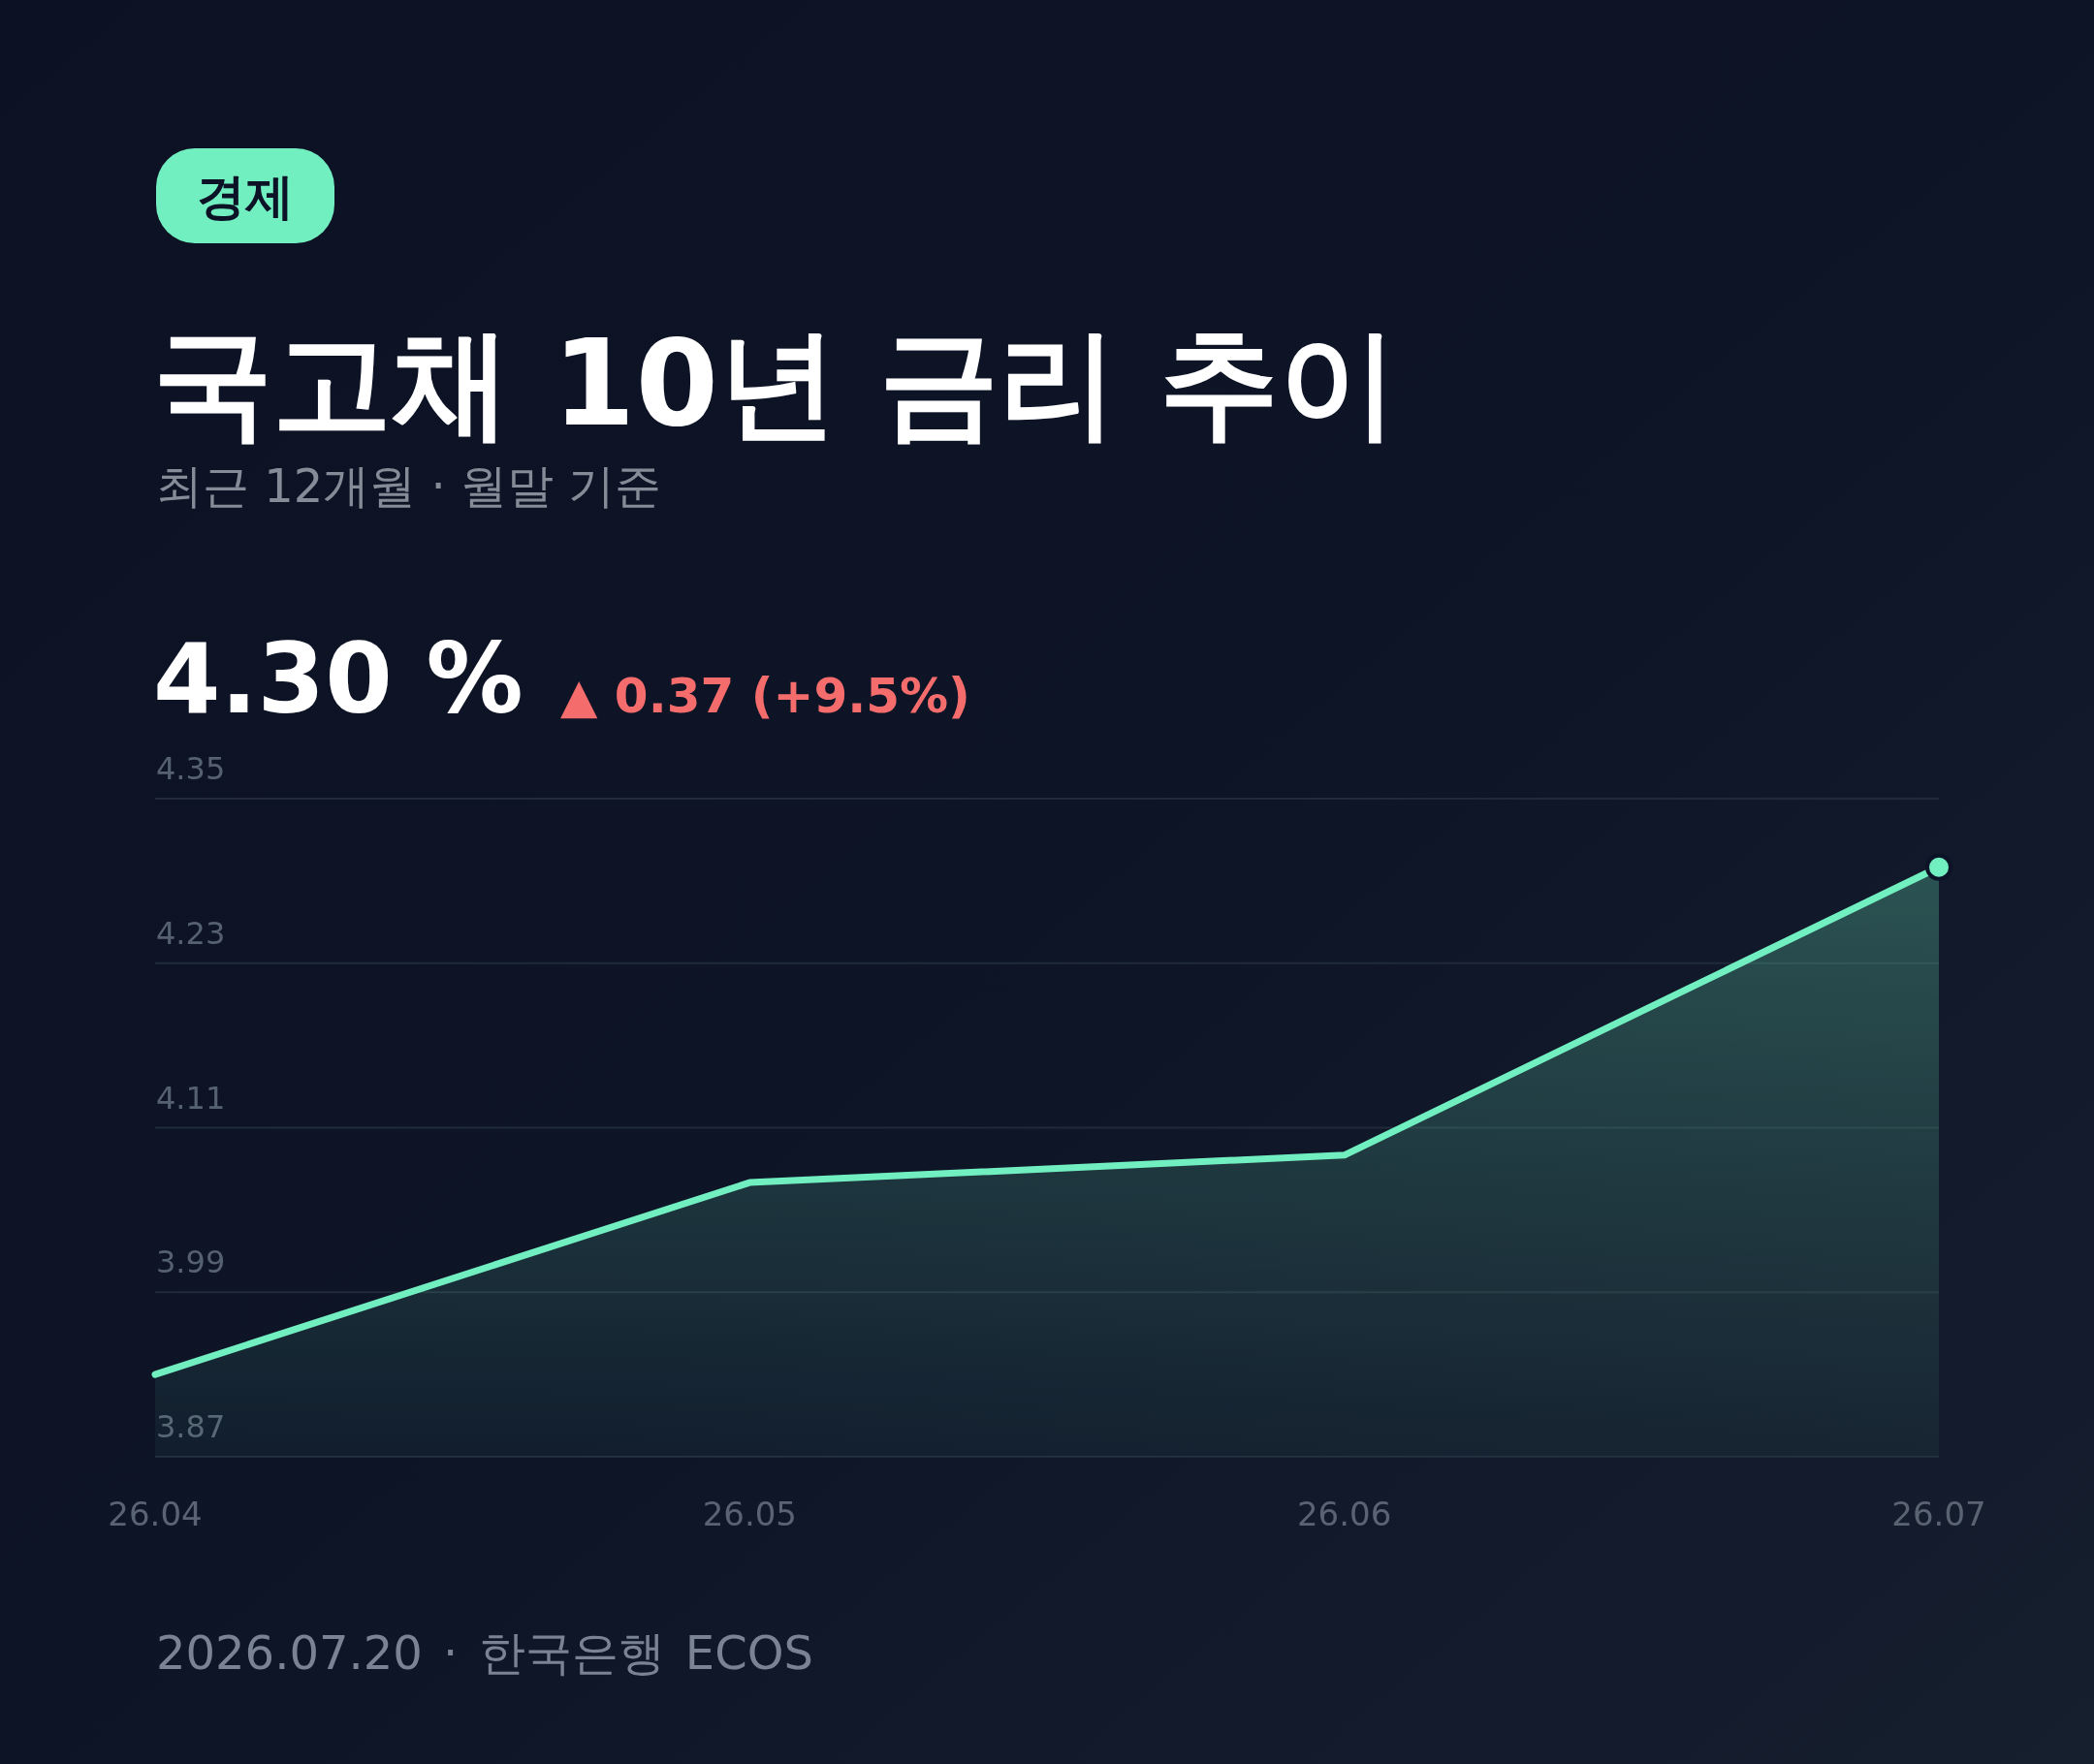 This screenshot has width=2094, height=1764. What do you see at coordinates (750, 1514) in the screenshot?
I see `x-tick-label: 26.05` at bounding box center [750, 1514].